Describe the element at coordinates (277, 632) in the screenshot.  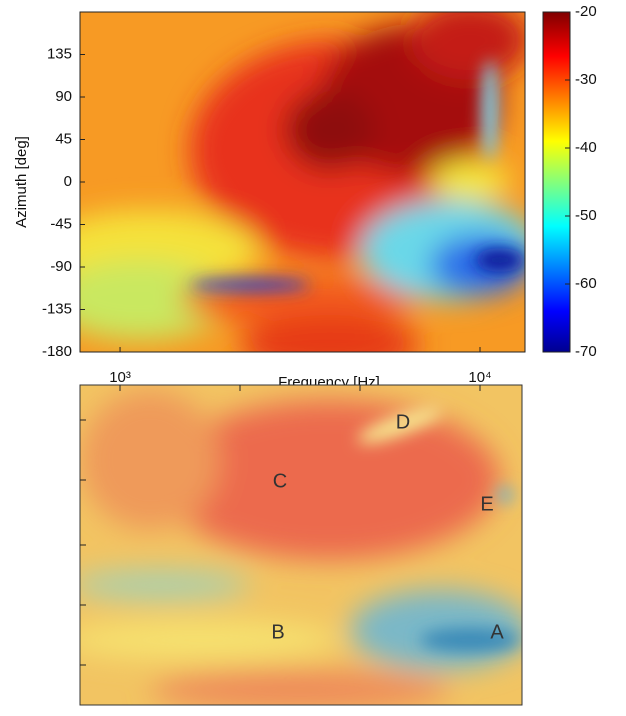
I see `annotation: B` at that location.